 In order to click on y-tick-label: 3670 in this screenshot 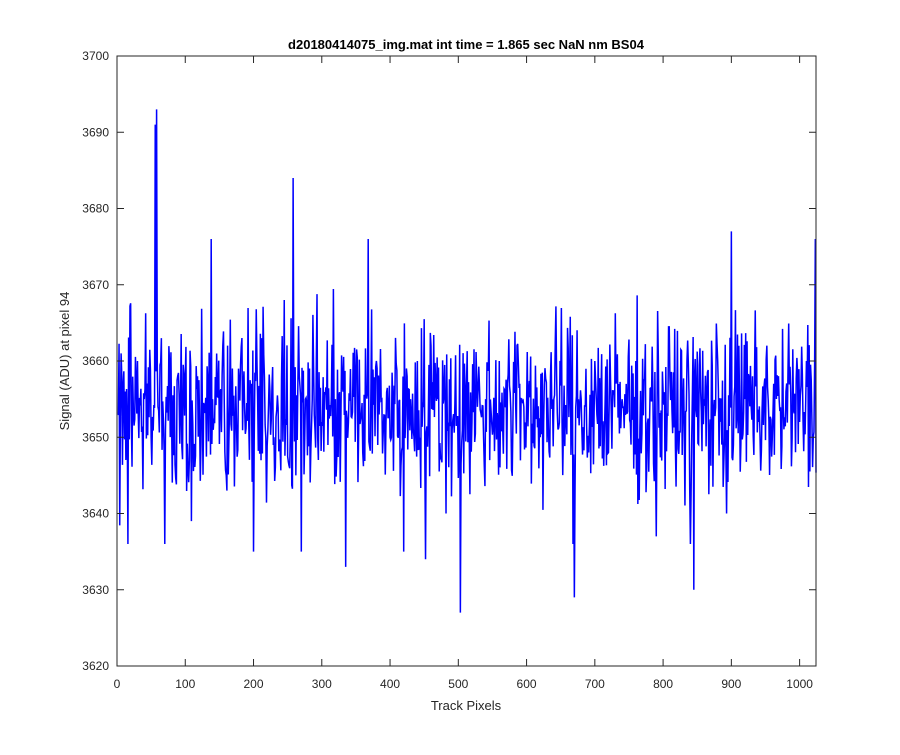, I will do `click(95, 285)`.